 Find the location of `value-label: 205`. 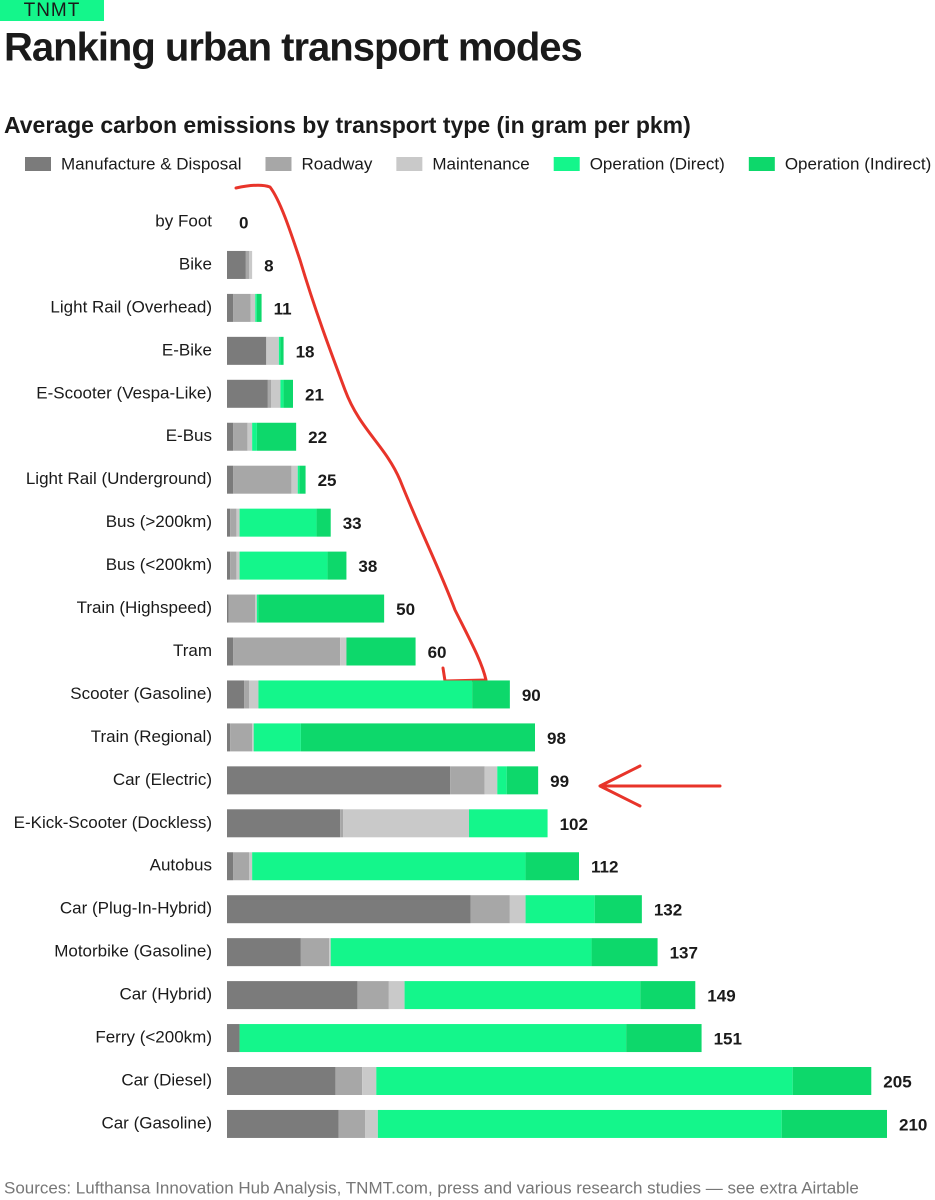

value-label: 205 is located at coordinates (897, 1081).